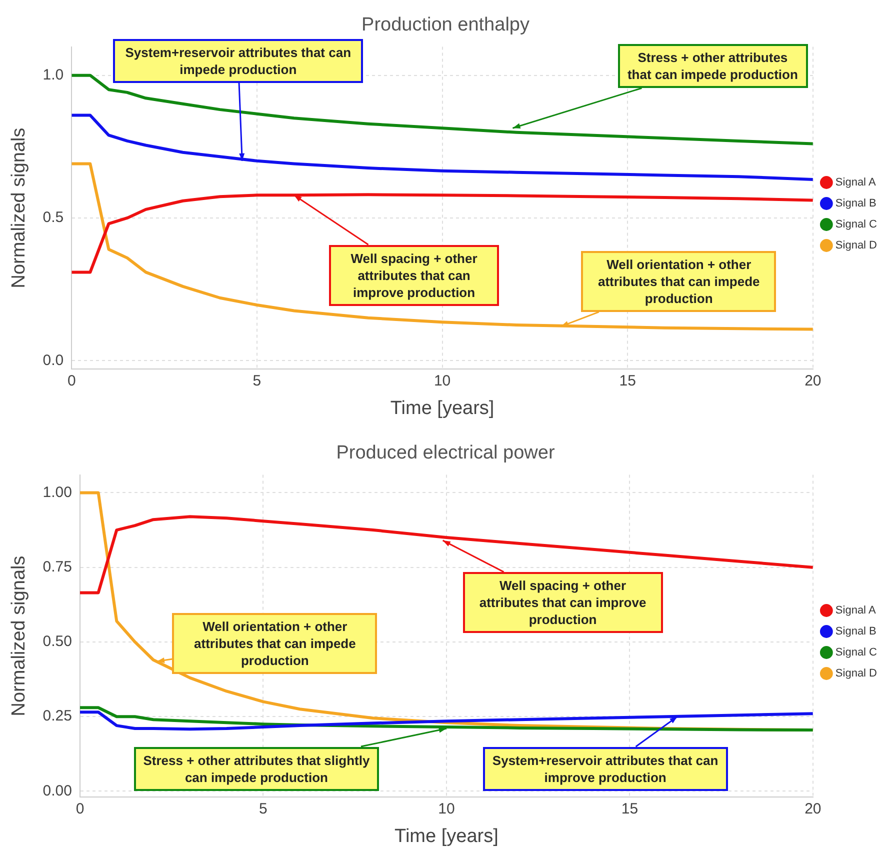 This screenshot has height=857, width=893. Describe the element at coordinates (57, 567) in the screenshot. I see `y-tick-label: 0.75` at that location.